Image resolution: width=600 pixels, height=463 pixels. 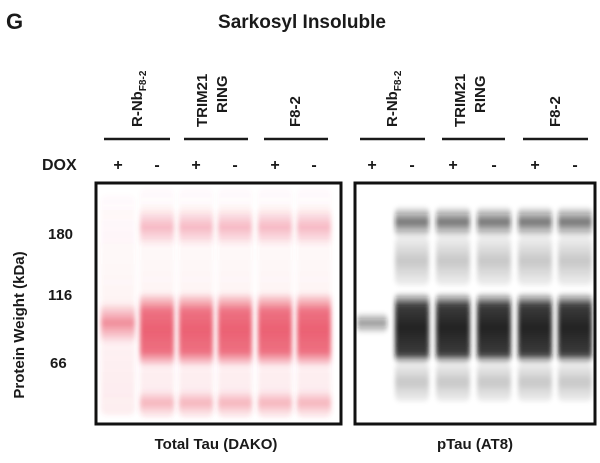 What do you see at coordinates (371, 165) in the screenshot?
I see `dox-sign-1-0: +` at bounding box center [371, 165].